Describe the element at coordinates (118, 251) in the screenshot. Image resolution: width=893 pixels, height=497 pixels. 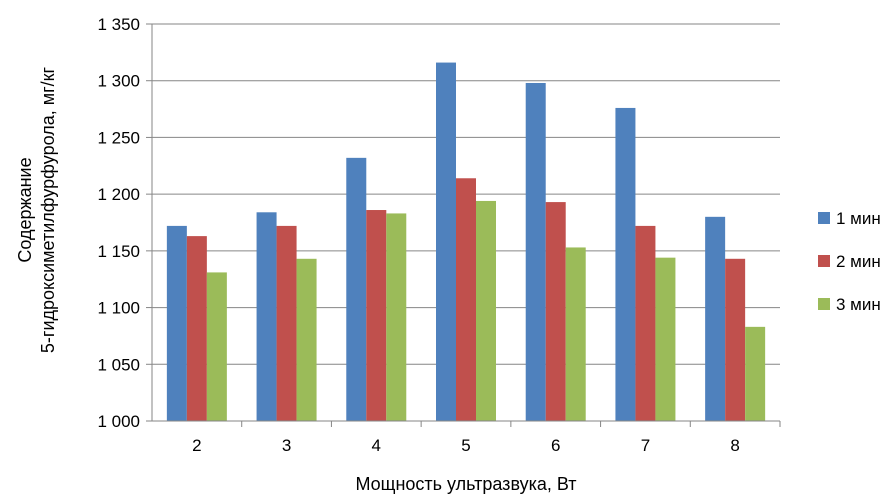
I see `y-tick-label: 1 150` at that location.